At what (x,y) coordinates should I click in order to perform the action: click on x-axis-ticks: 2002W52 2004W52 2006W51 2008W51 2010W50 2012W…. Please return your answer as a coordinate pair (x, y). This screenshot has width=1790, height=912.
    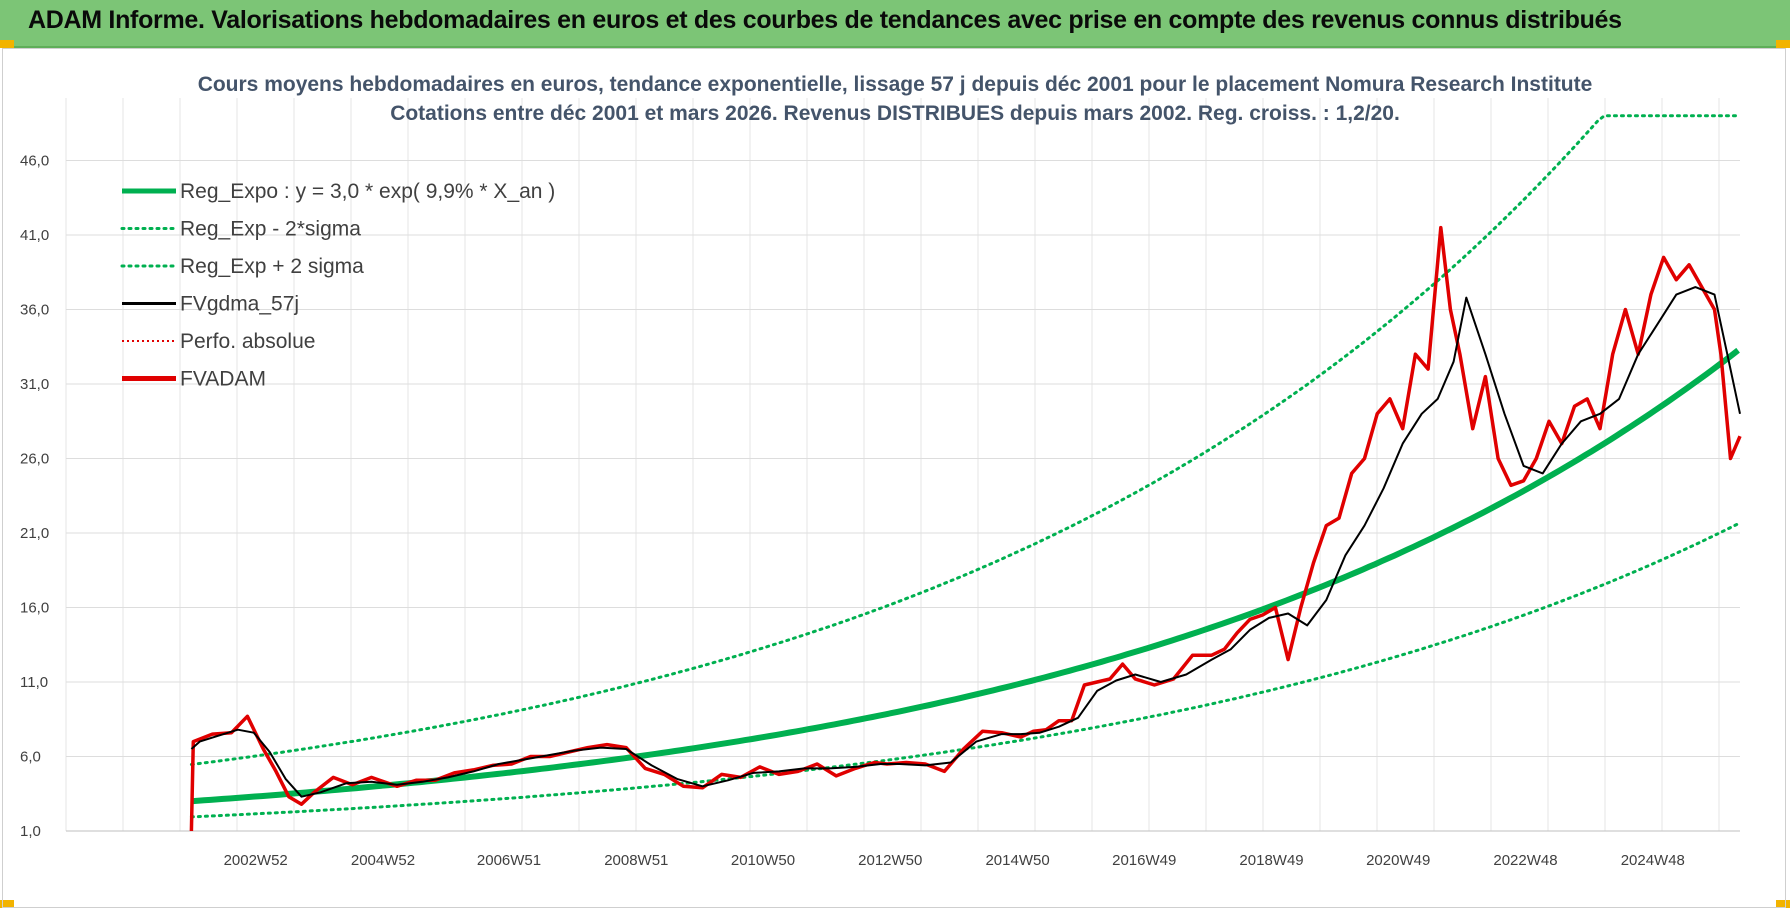
    Looking at the image, I should click on (954, 860).